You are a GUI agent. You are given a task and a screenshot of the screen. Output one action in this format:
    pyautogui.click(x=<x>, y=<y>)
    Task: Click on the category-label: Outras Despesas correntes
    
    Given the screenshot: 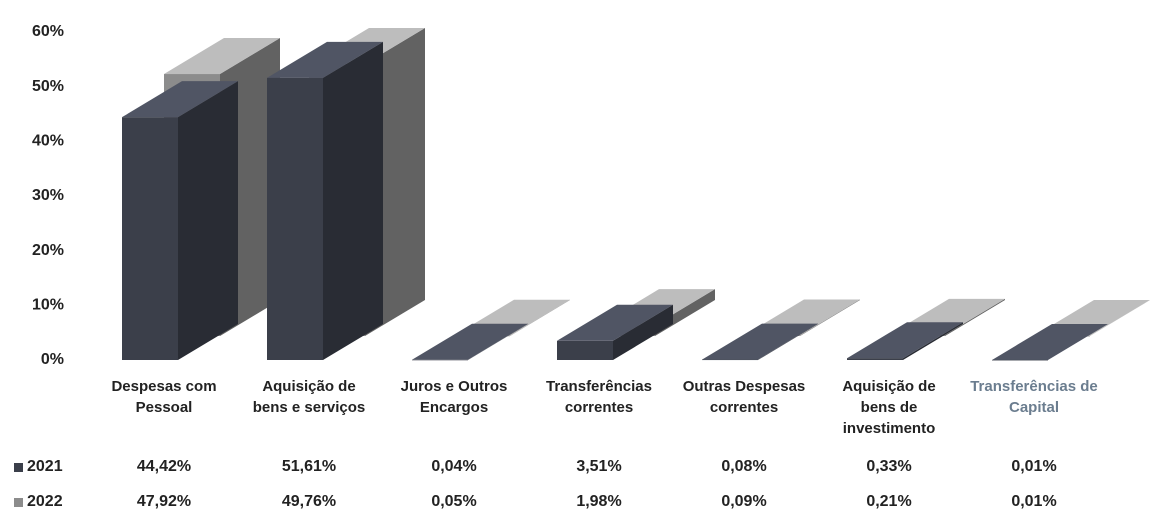 What is the action you would take?
    pyautogui.click(x=744, y=397)
    